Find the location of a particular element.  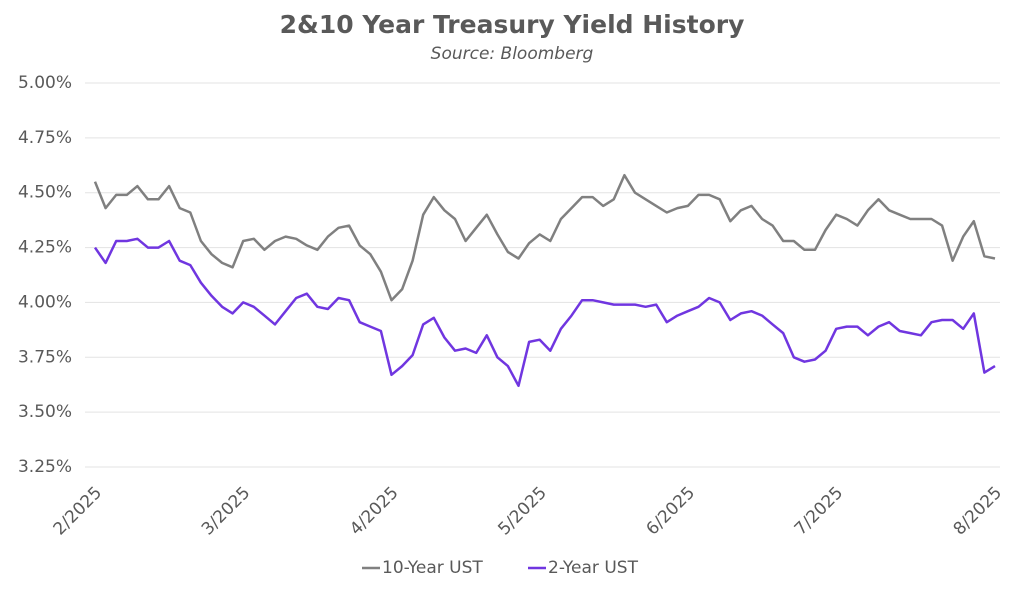

chart-subtitle: Source: Bloomberg is located at coordinates (512, 54).